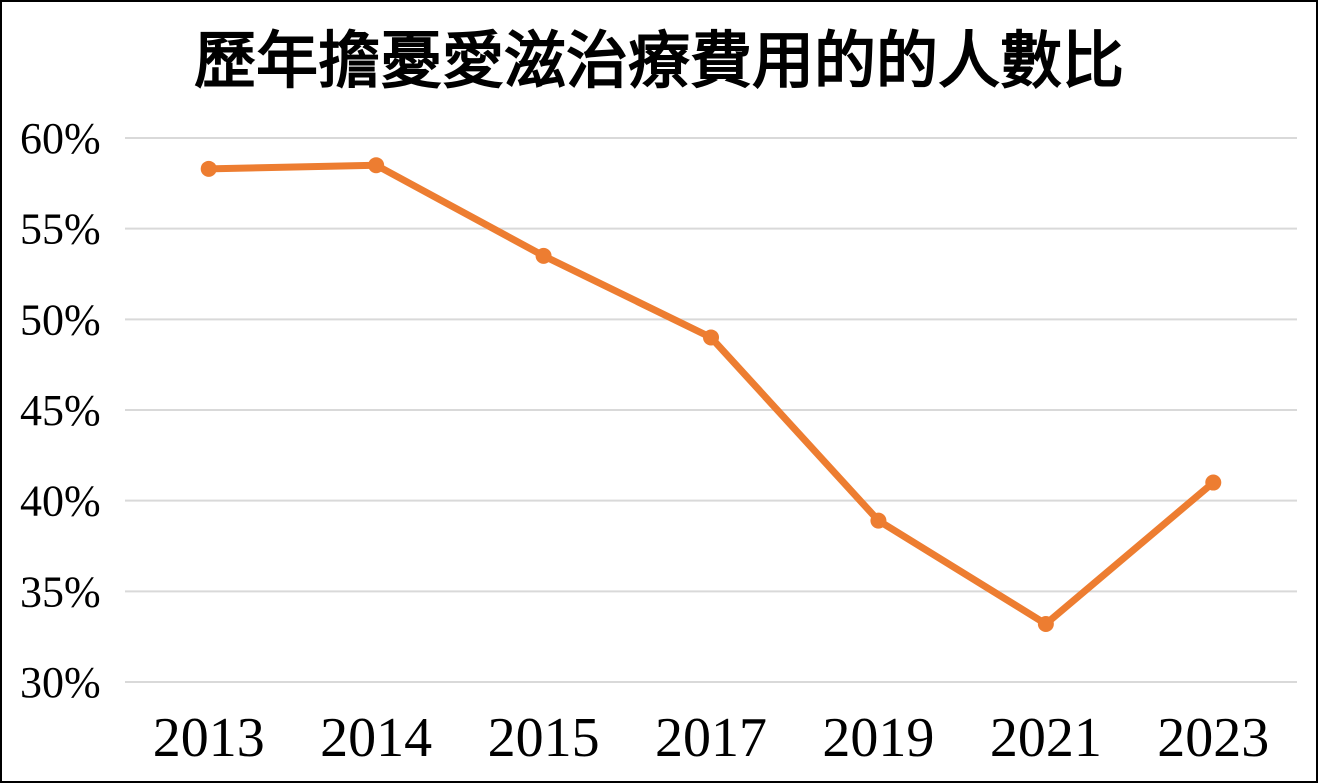 Image resolution: width=1318 pixels, height=783 pixels. Describe the element at coordinates (60, 138) in the screenshot. I see `y-axis-tick-label: 60%` at that location.